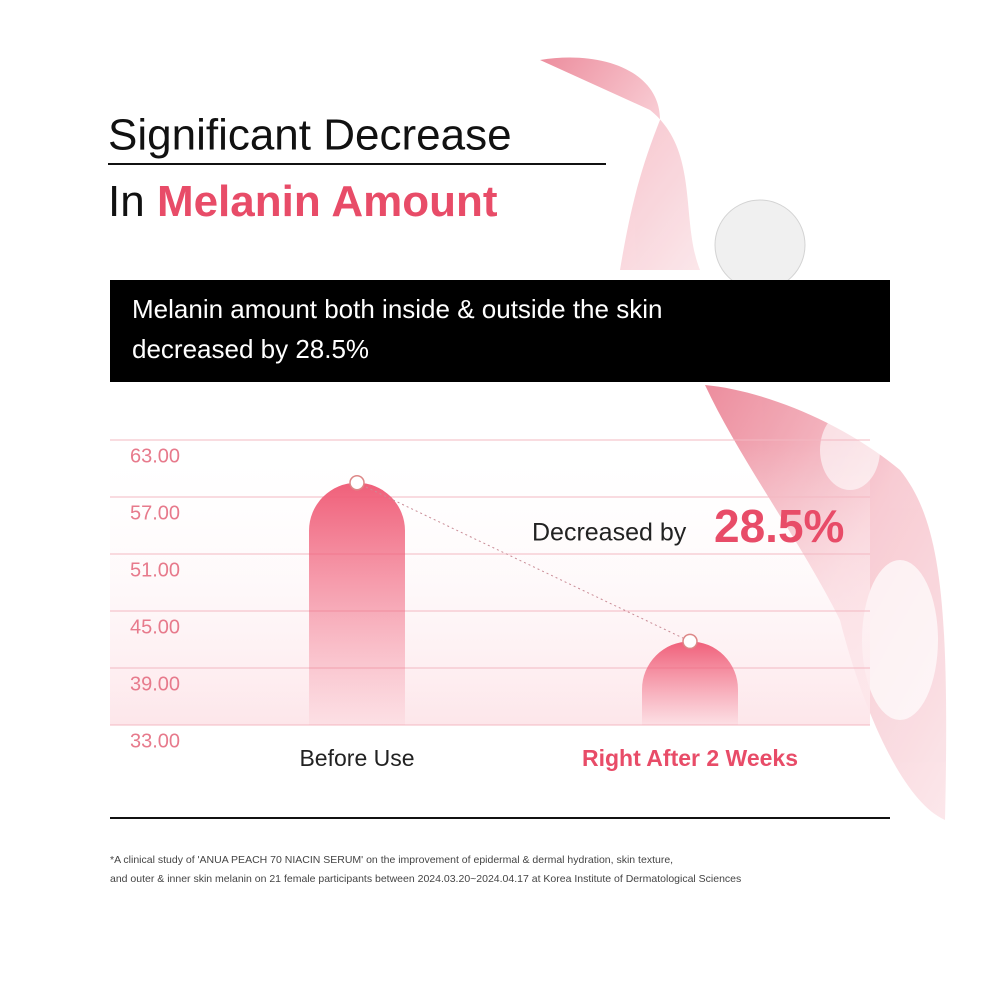 The image size is (1000, 1000). I want to click on connector, so click(523, 562).